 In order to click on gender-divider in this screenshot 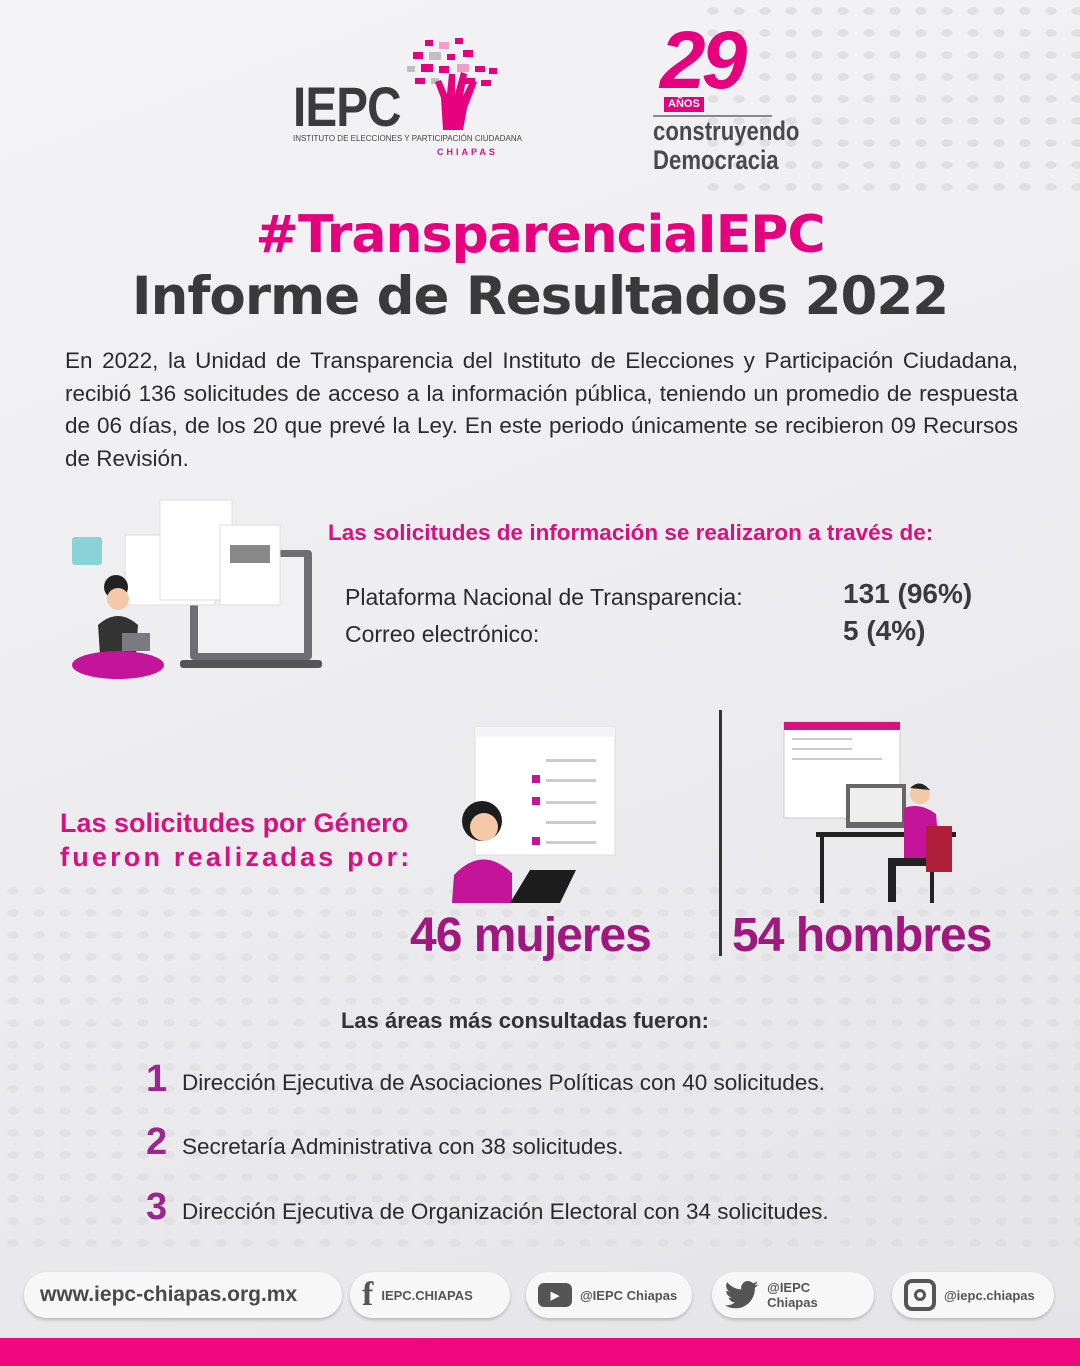, I will do `click(720, 833)`.